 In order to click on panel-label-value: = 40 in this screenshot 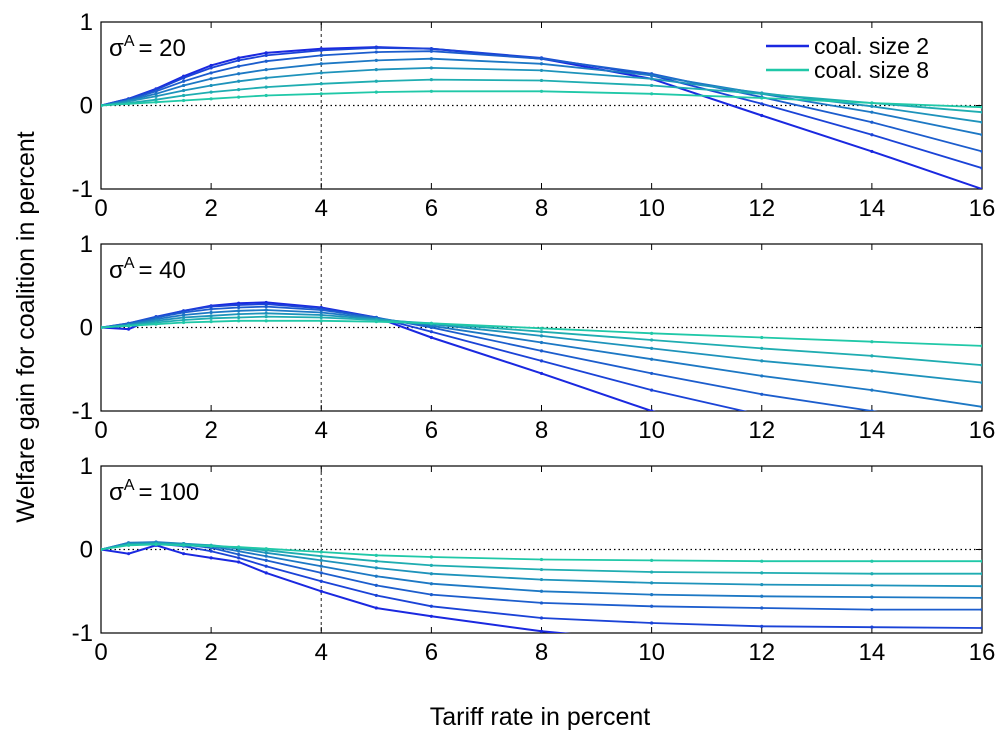, I will do `click(161, 270)`.